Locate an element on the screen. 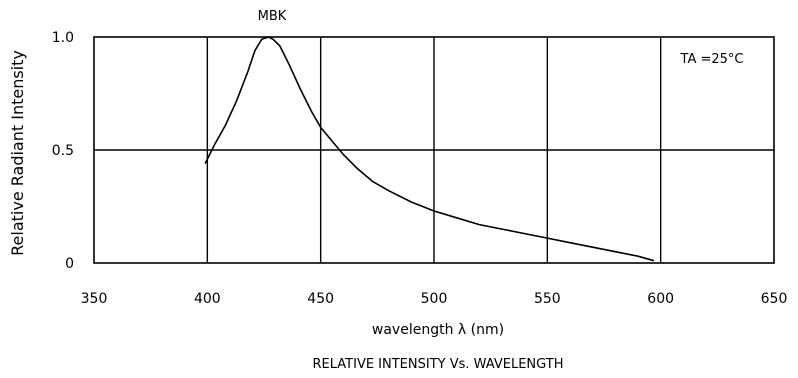 The height and width of the screenshot is (378, 798). y-axis-label: Relative Radiant Intensity is located at coordinates (17, 153).